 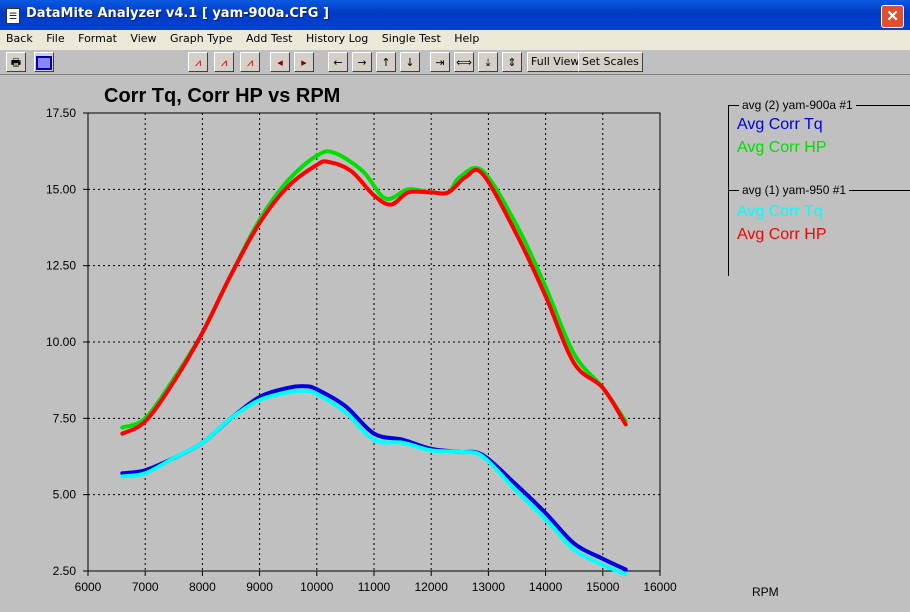 What do you see at coordinates (202, 587) in the screenshot?
I see `x-tick-label: 8000` at bounding box center [202, 587].